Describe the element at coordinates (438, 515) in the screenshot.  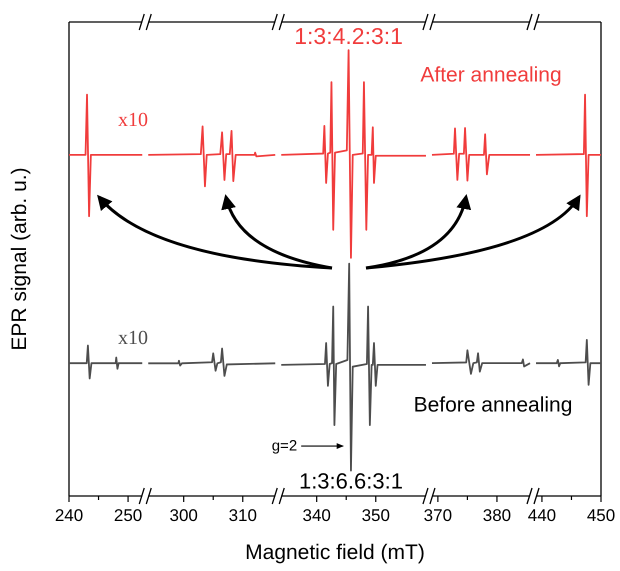
I see `x-tick-label: 370` at that location.